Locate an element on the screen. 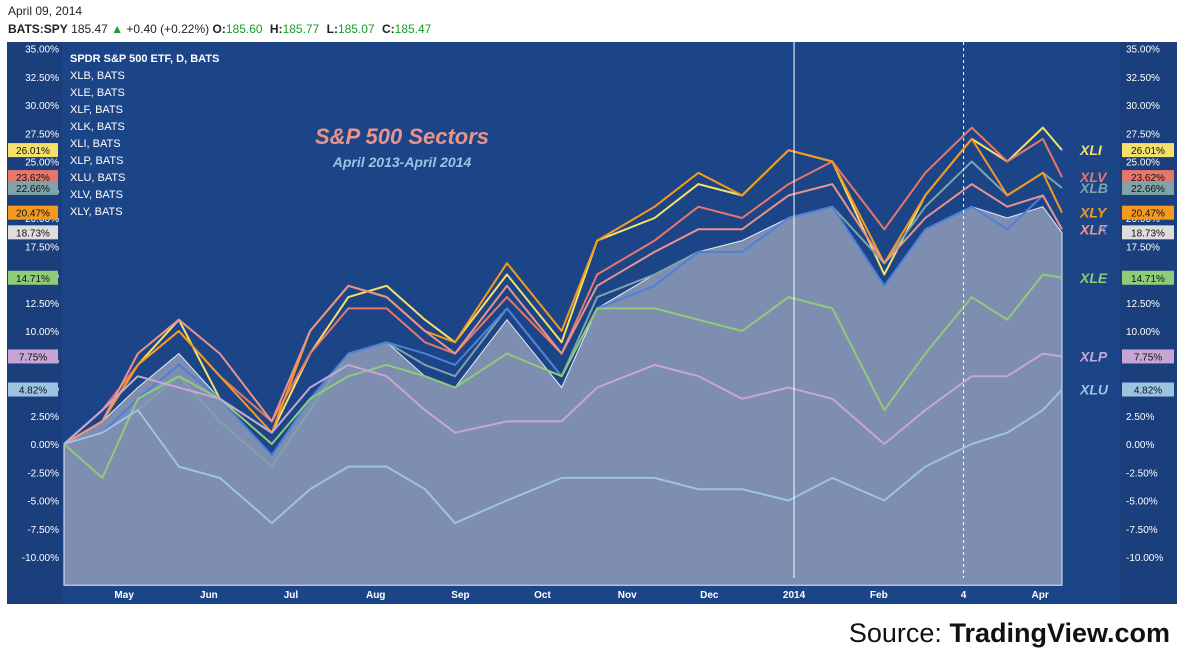 This screenshot has width=1184, height=661. value-badge-xlp-left: 7.75% is located at coordinates (33, 356).